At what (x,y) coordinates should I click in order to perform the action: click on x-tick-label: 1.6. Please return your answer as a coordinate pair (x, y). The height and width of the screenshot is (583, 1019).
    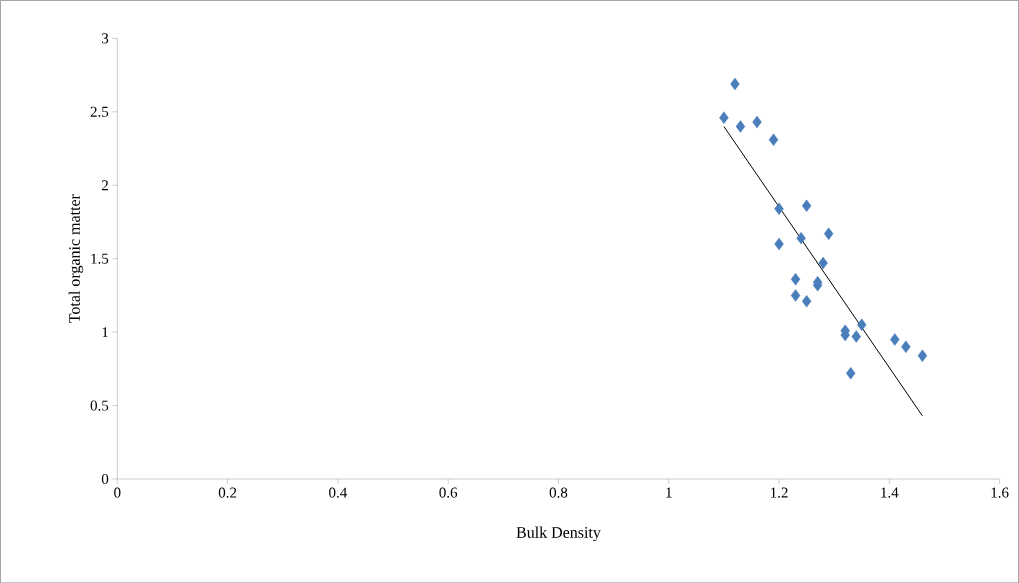
    Looking at the image, I should click on (1000, 492).